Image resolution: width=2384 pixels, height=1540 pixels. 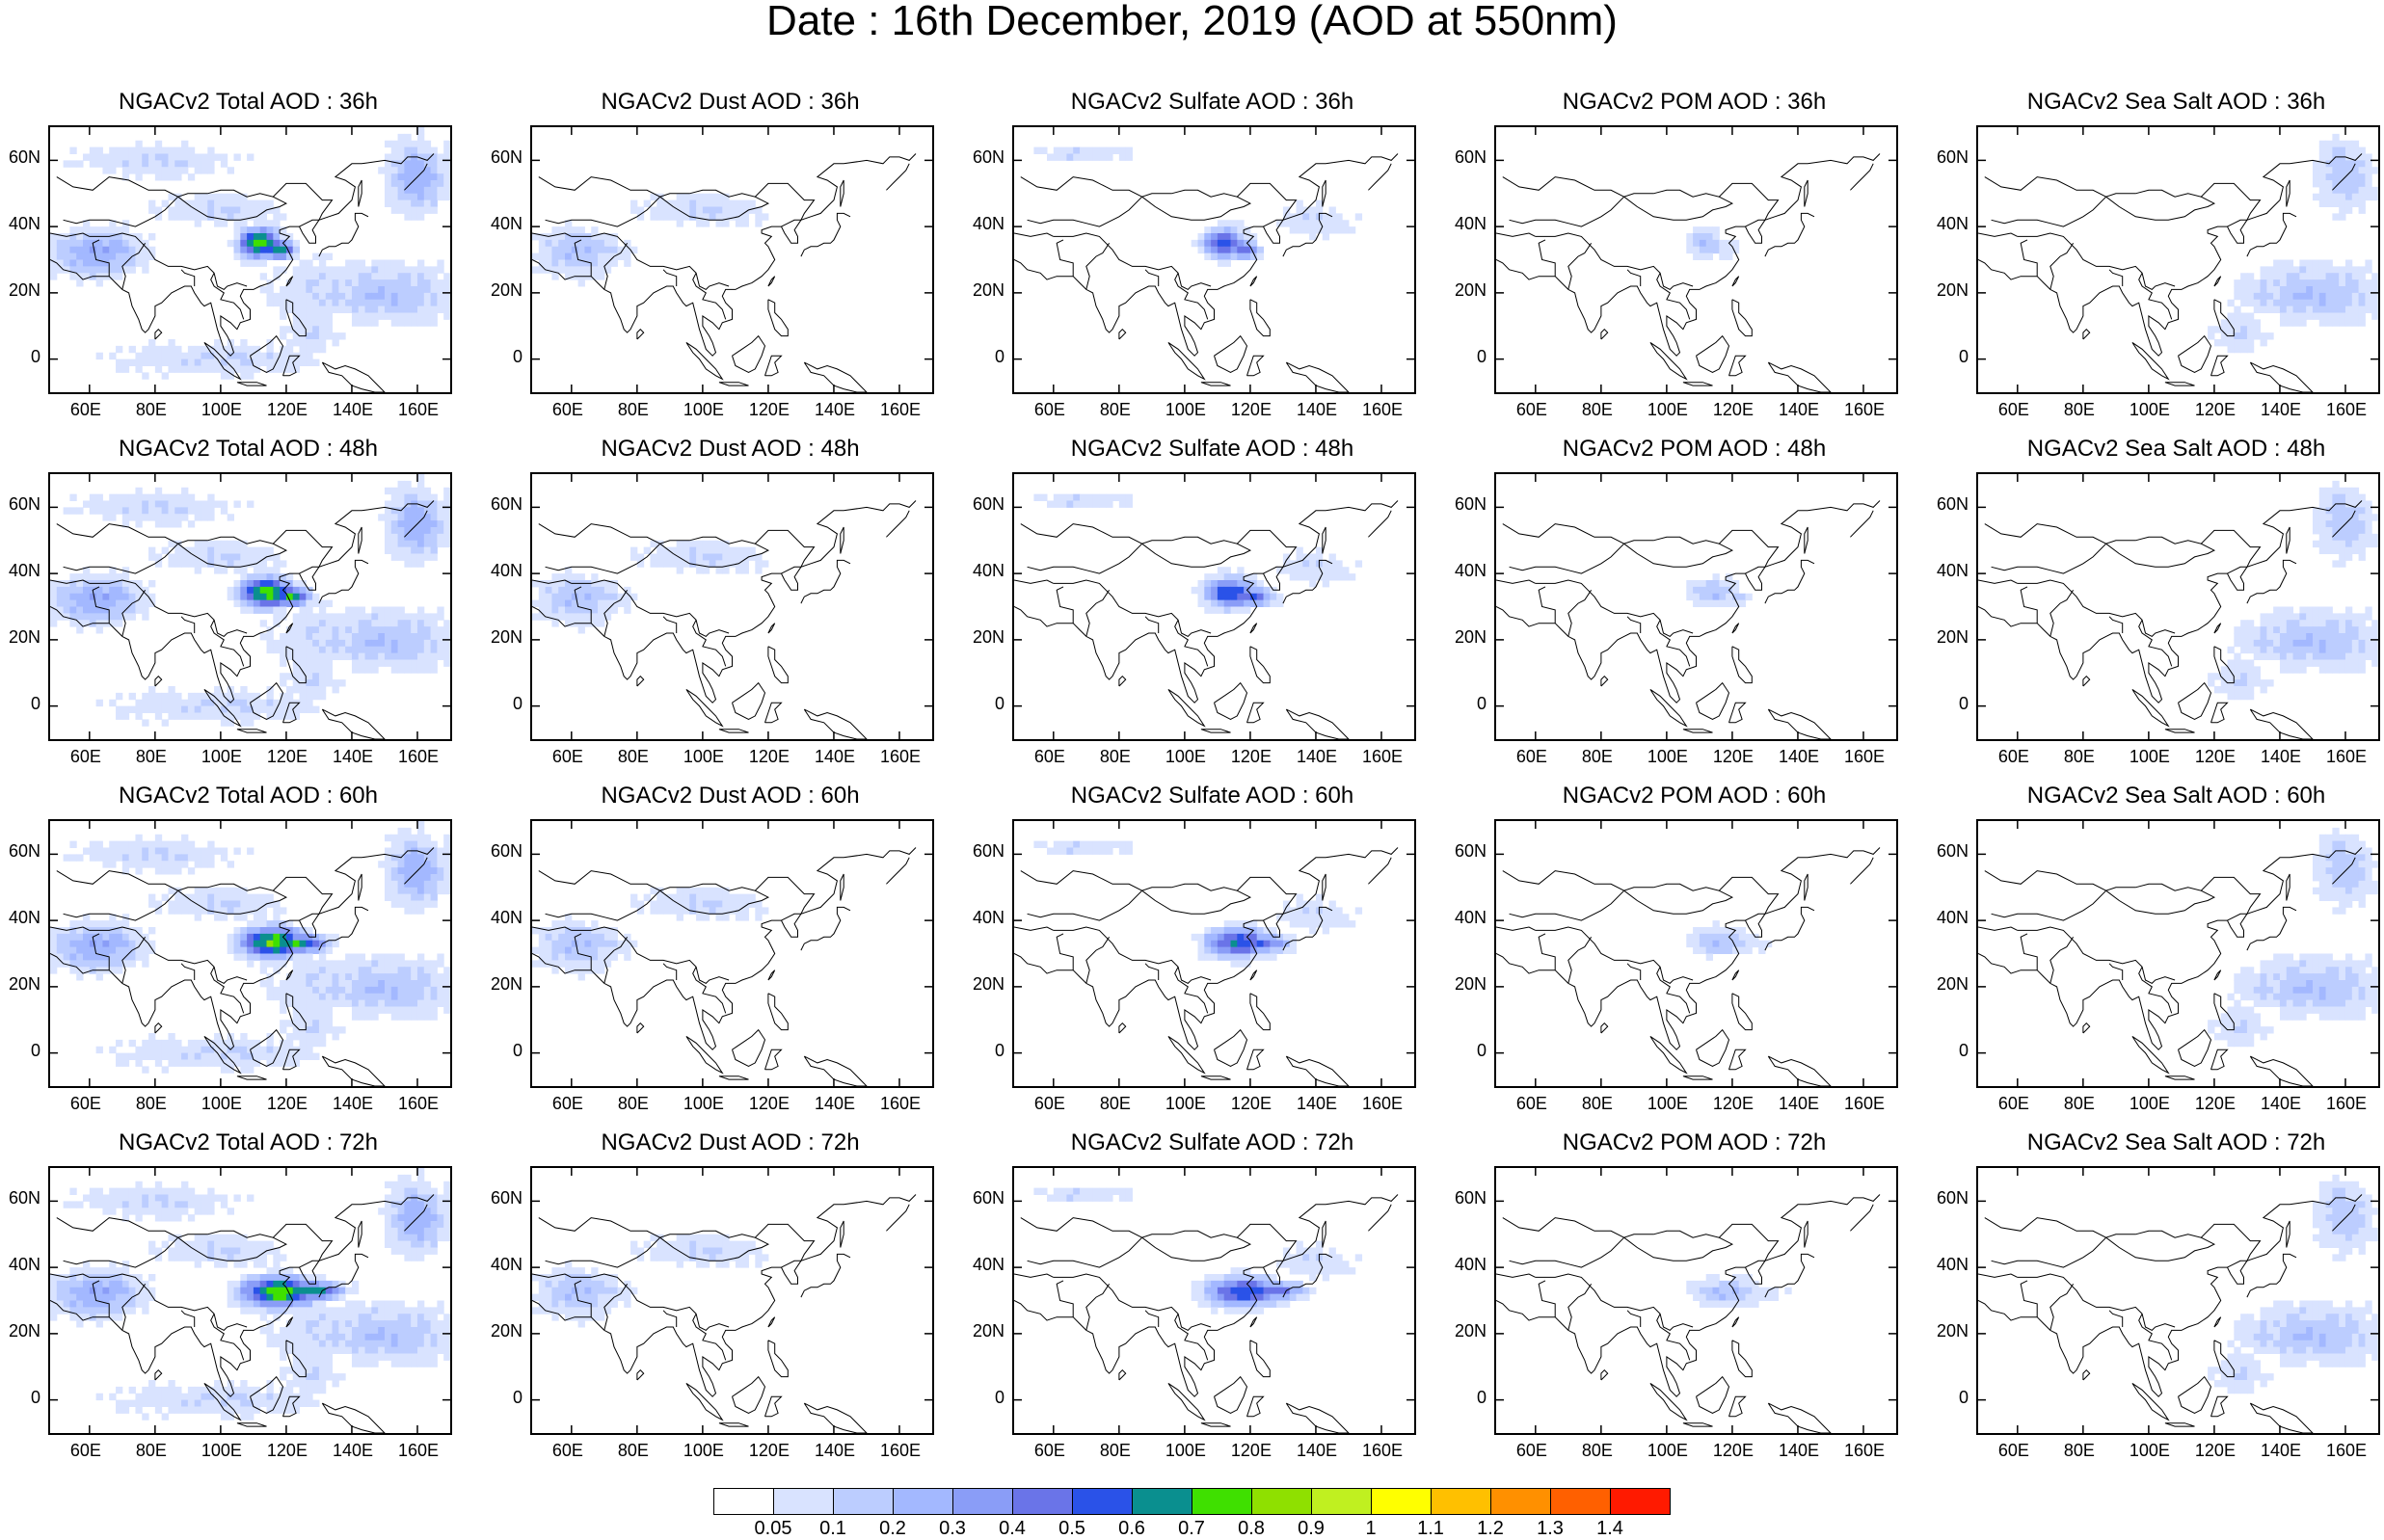 What do you see at coordinates (2150, 410) in the screenshot?
I see `x-tick-label: 100E` at bounding box center [2150, 410].